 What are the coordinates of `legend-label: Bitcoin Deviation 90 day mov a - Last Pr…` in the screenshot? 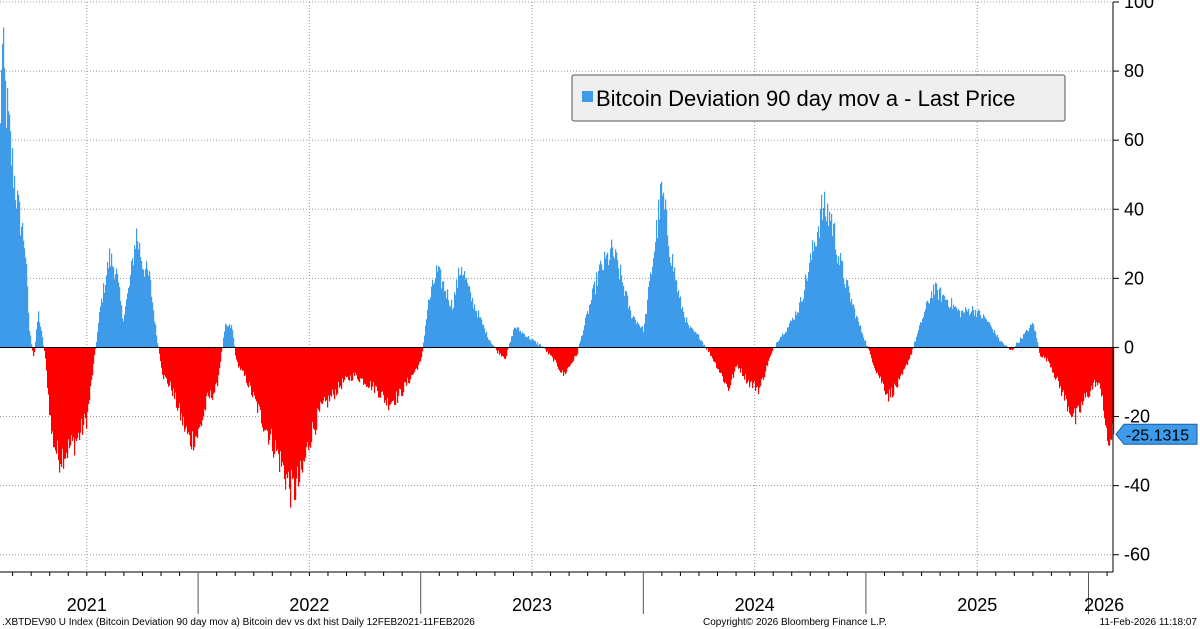 It's located at (805, 98).